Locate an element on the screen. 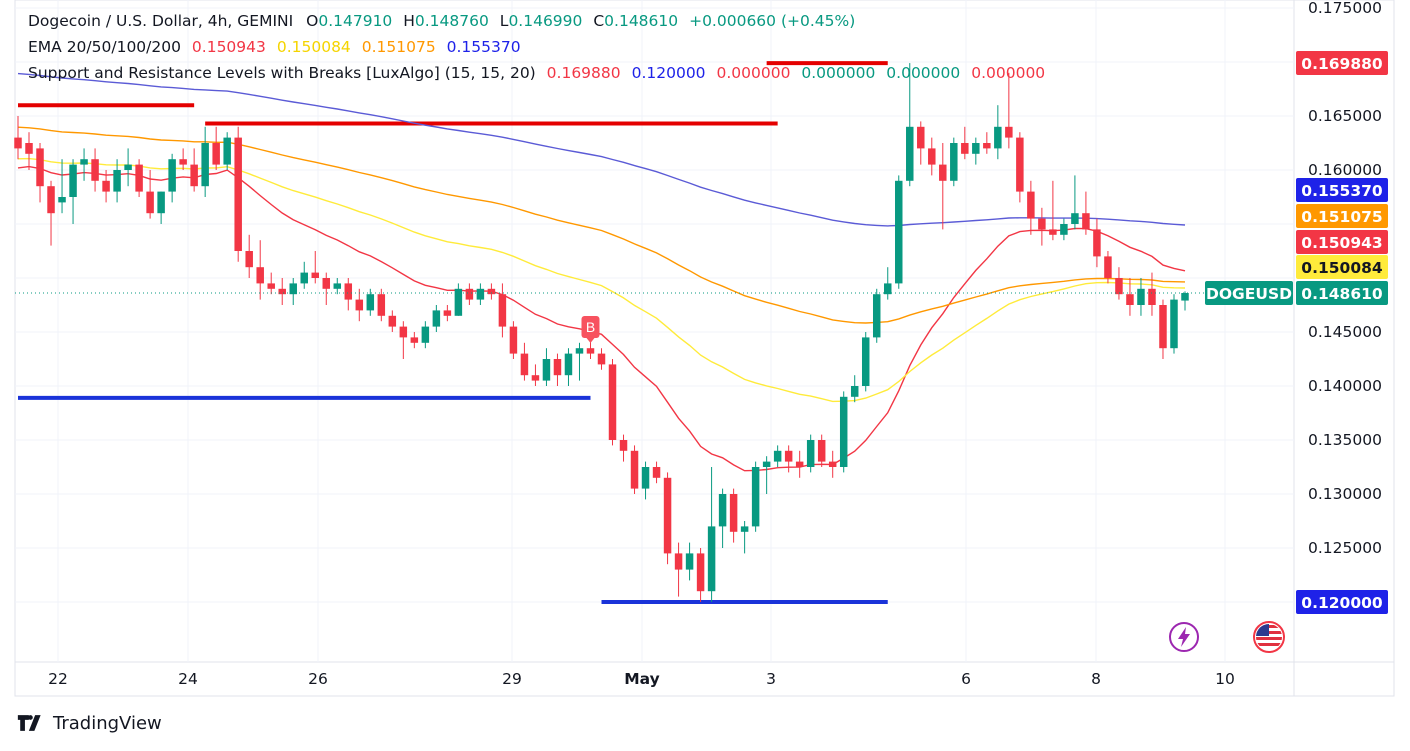 The image size is (1410, 751). time-tick-label: 29 is located at coordinates (512, 679).